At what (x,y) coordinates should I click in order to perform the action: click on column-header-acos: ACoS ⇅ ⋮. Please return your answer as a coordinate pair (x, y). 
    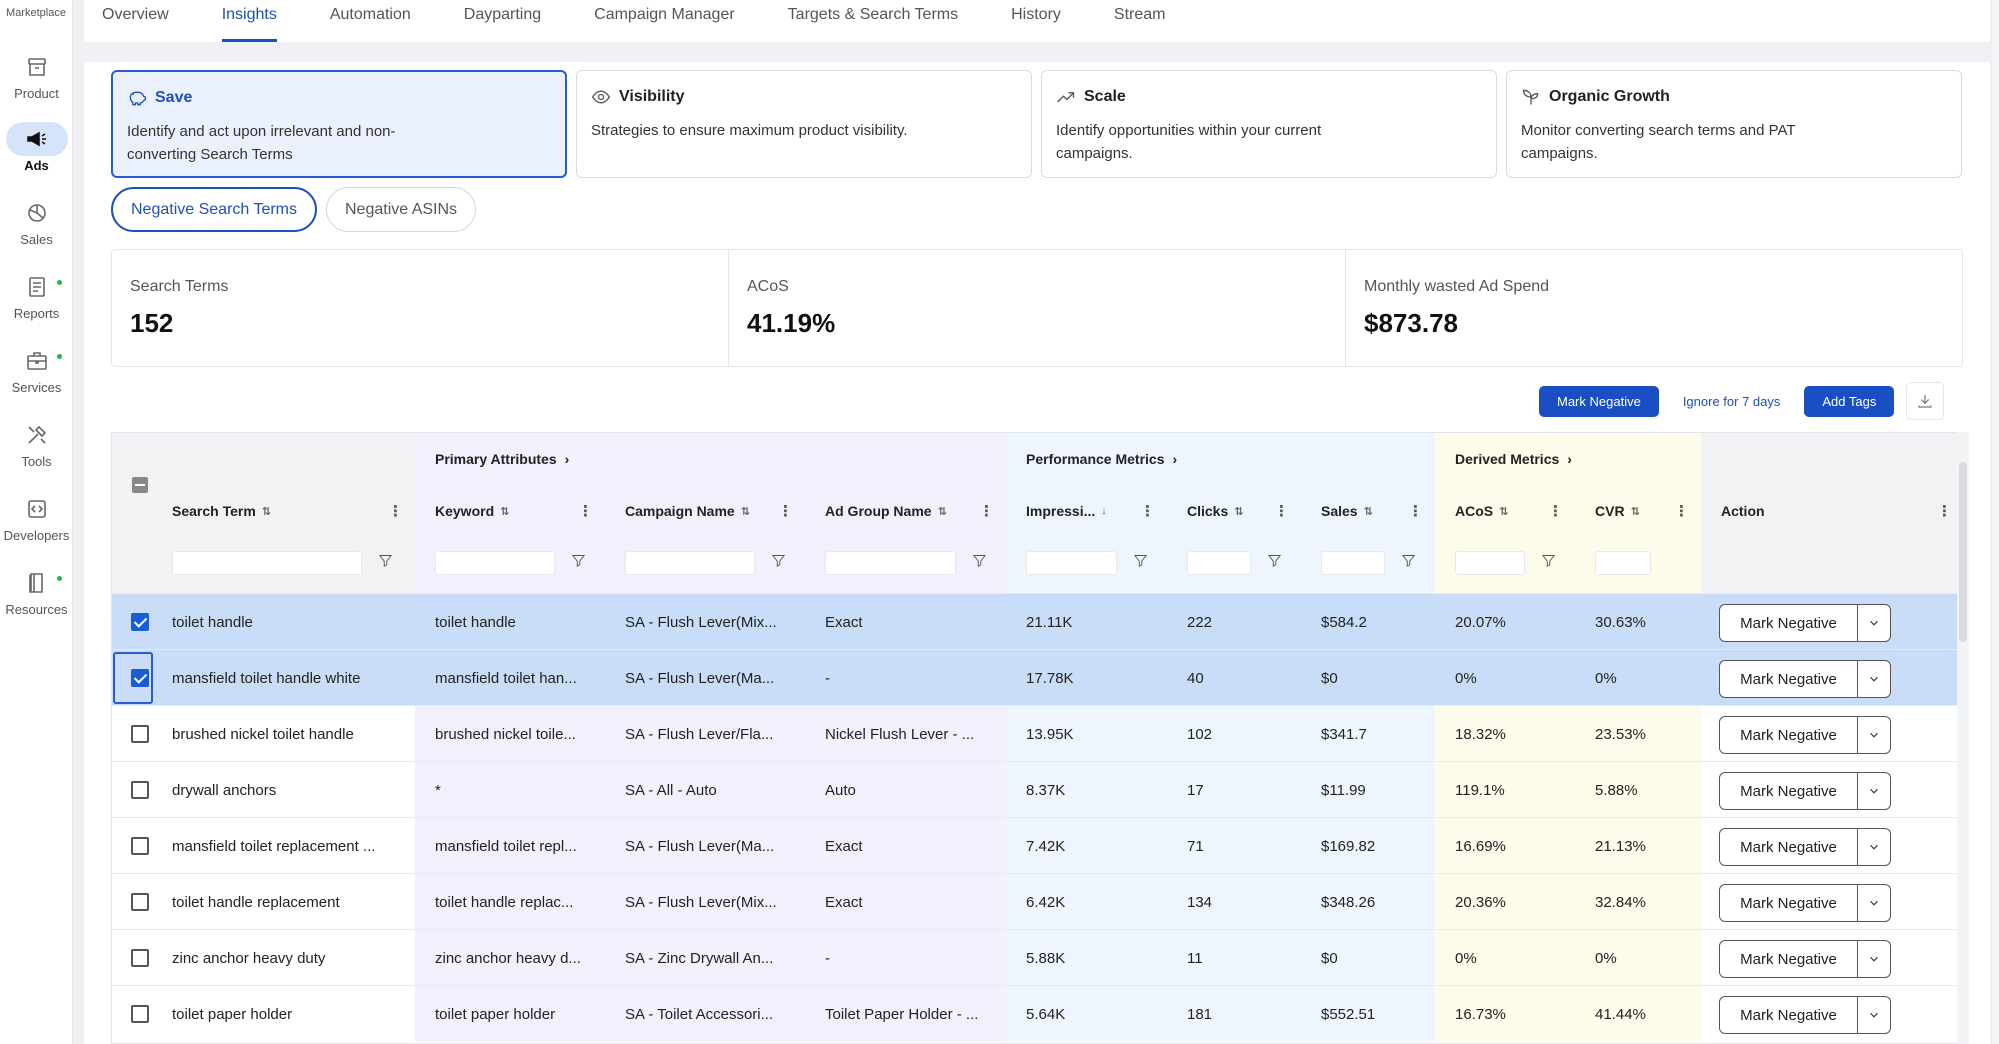
    Looking at the image, I should click on (1505, 511).